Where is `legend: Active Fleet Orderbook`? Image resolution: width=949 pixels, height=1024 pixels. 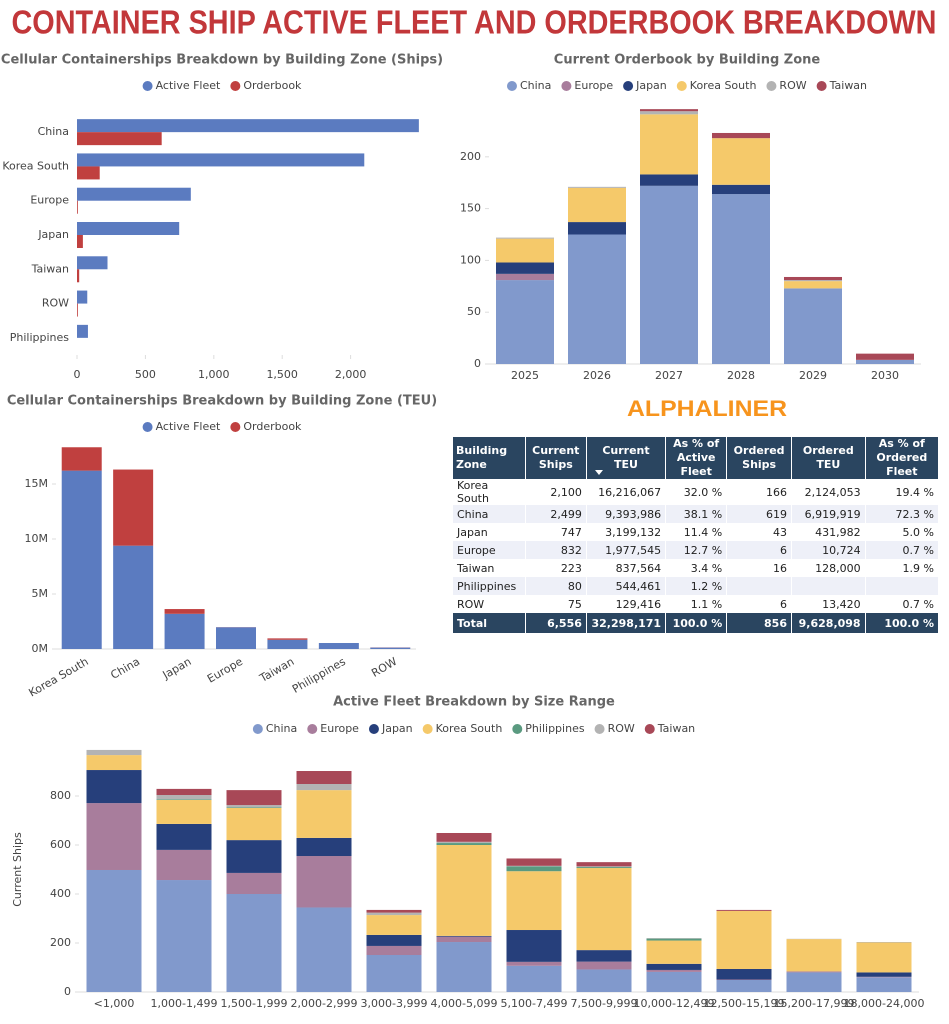
legend: Active Fleet Orderbook is located at coordinates (222, 426).